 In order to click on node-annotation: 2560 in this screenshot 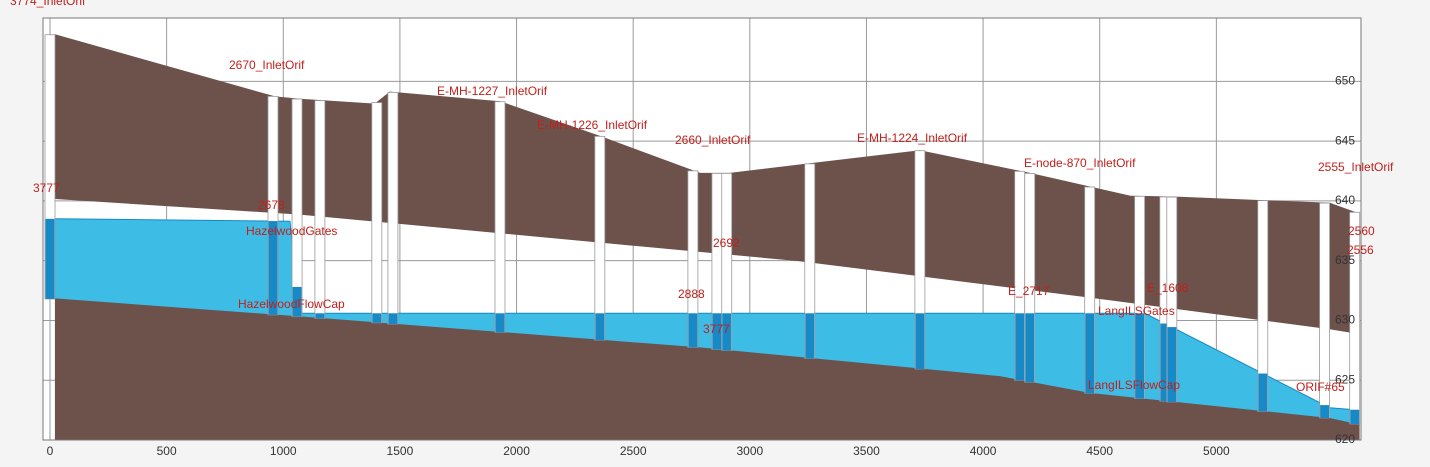, I will do `click(1361, 231)`.